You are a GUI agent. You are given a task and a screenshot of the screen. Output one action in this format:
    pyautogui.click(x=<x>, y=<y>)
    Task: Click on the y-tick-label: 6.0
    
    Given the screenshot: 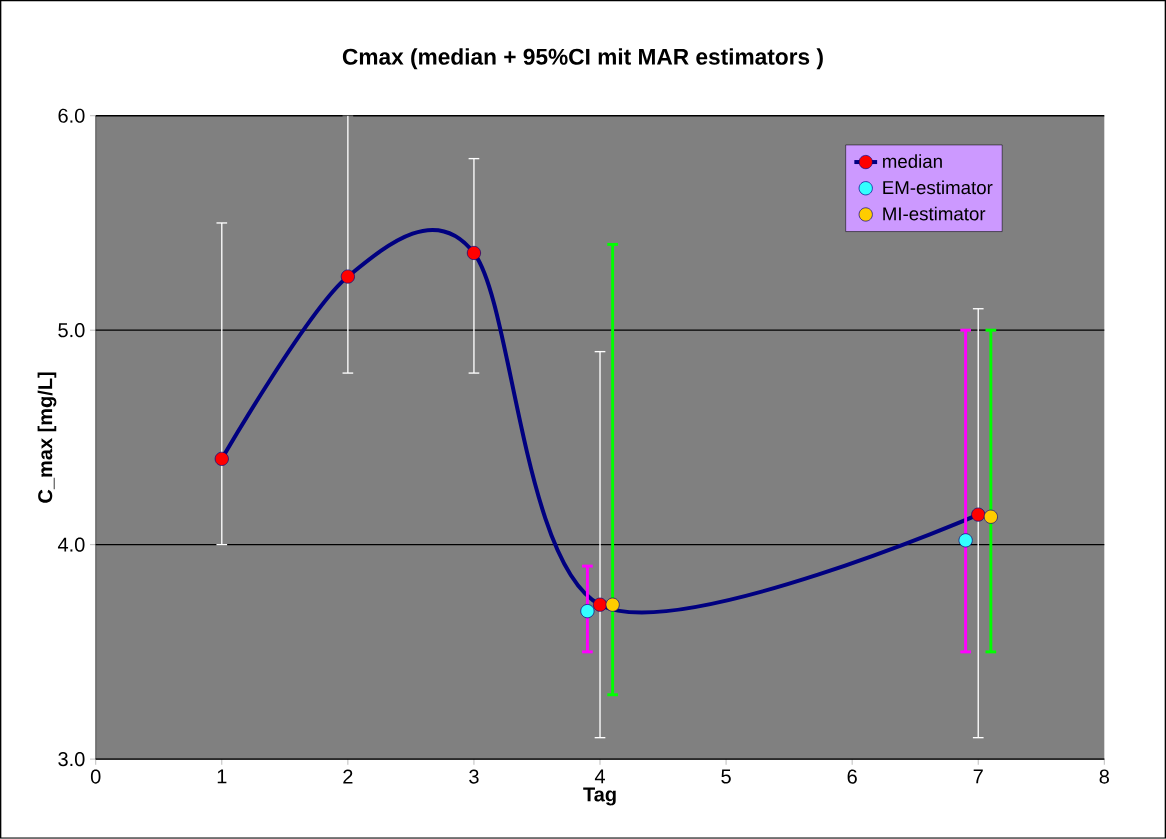 What is the action you would take?
    pyautogui.click(x=71, y=115)
    